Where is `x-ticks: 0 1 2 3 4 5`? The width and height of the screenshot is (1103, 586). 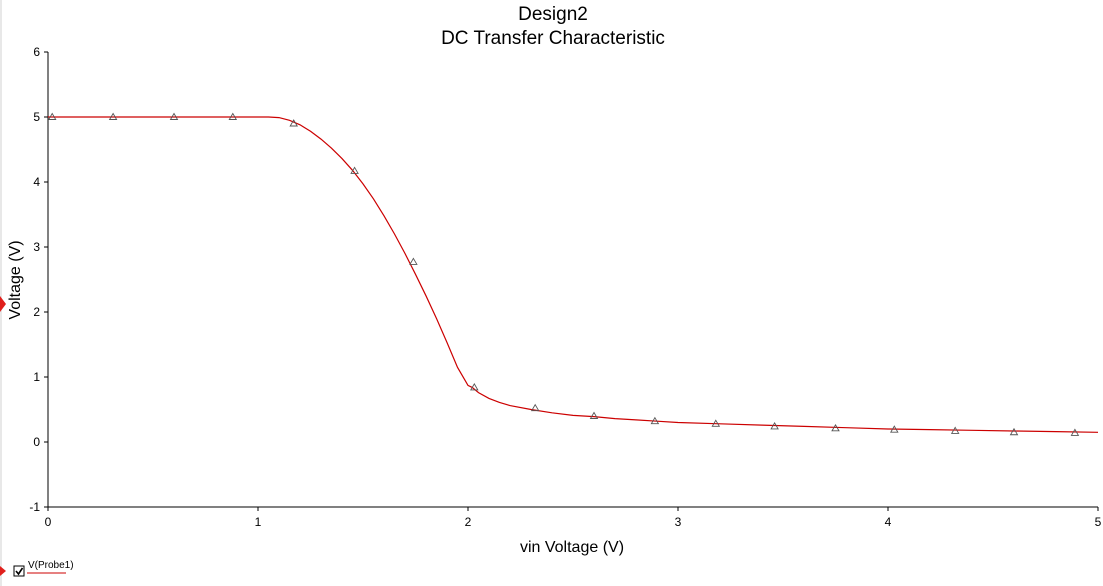
x-ticks: 0 1 2 3 4 5 is located at coordinates (573, 518).